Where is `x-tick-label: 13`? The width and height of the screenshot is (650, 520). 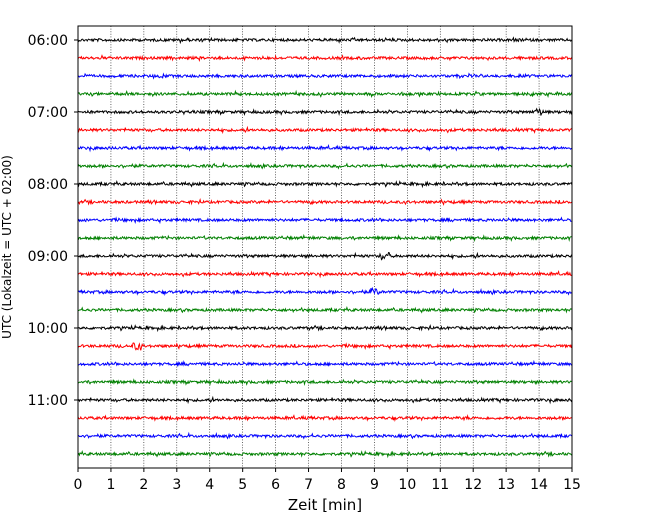 x-tick-label: 13 is located at coordinates (506, 485).